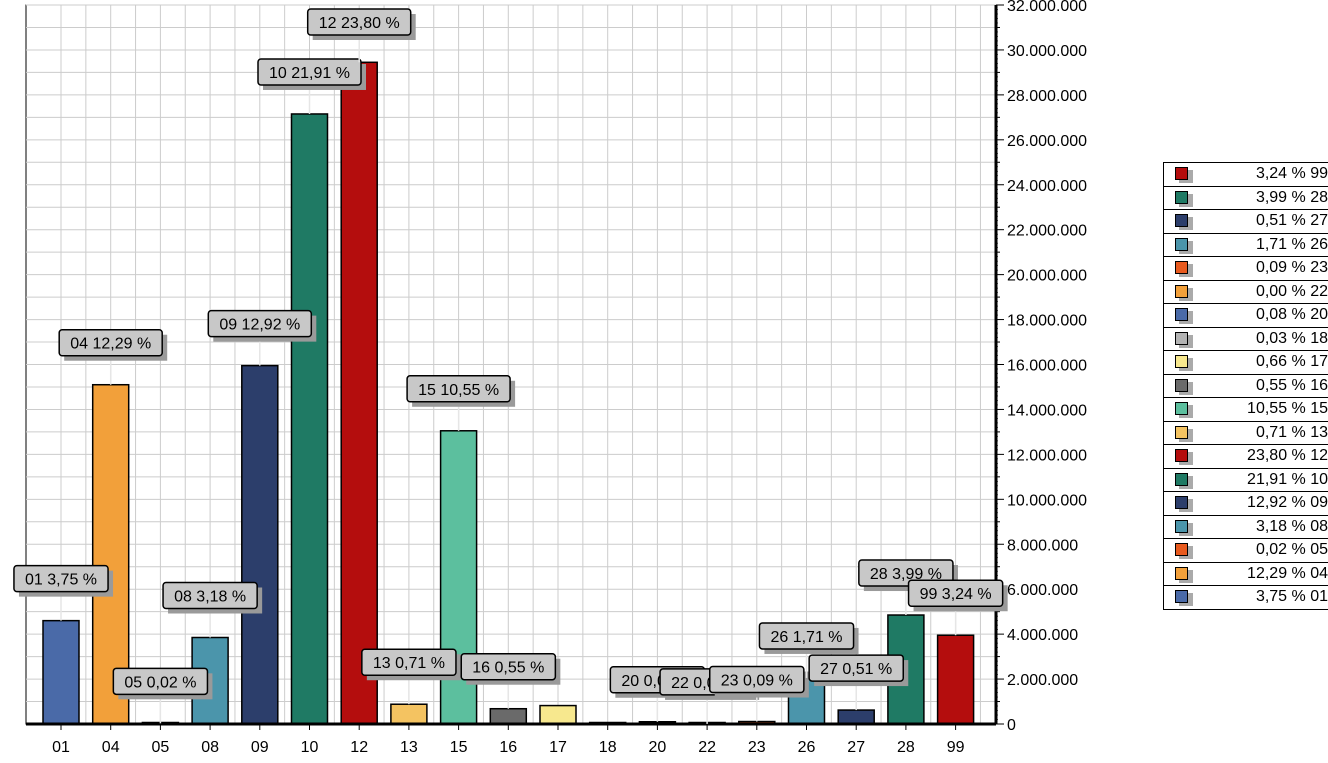  What do you see at coordinates (1291, 361) in the screenshot?
I see `legend-label: 0,66 % 17` at bounding box center [1291, 361].